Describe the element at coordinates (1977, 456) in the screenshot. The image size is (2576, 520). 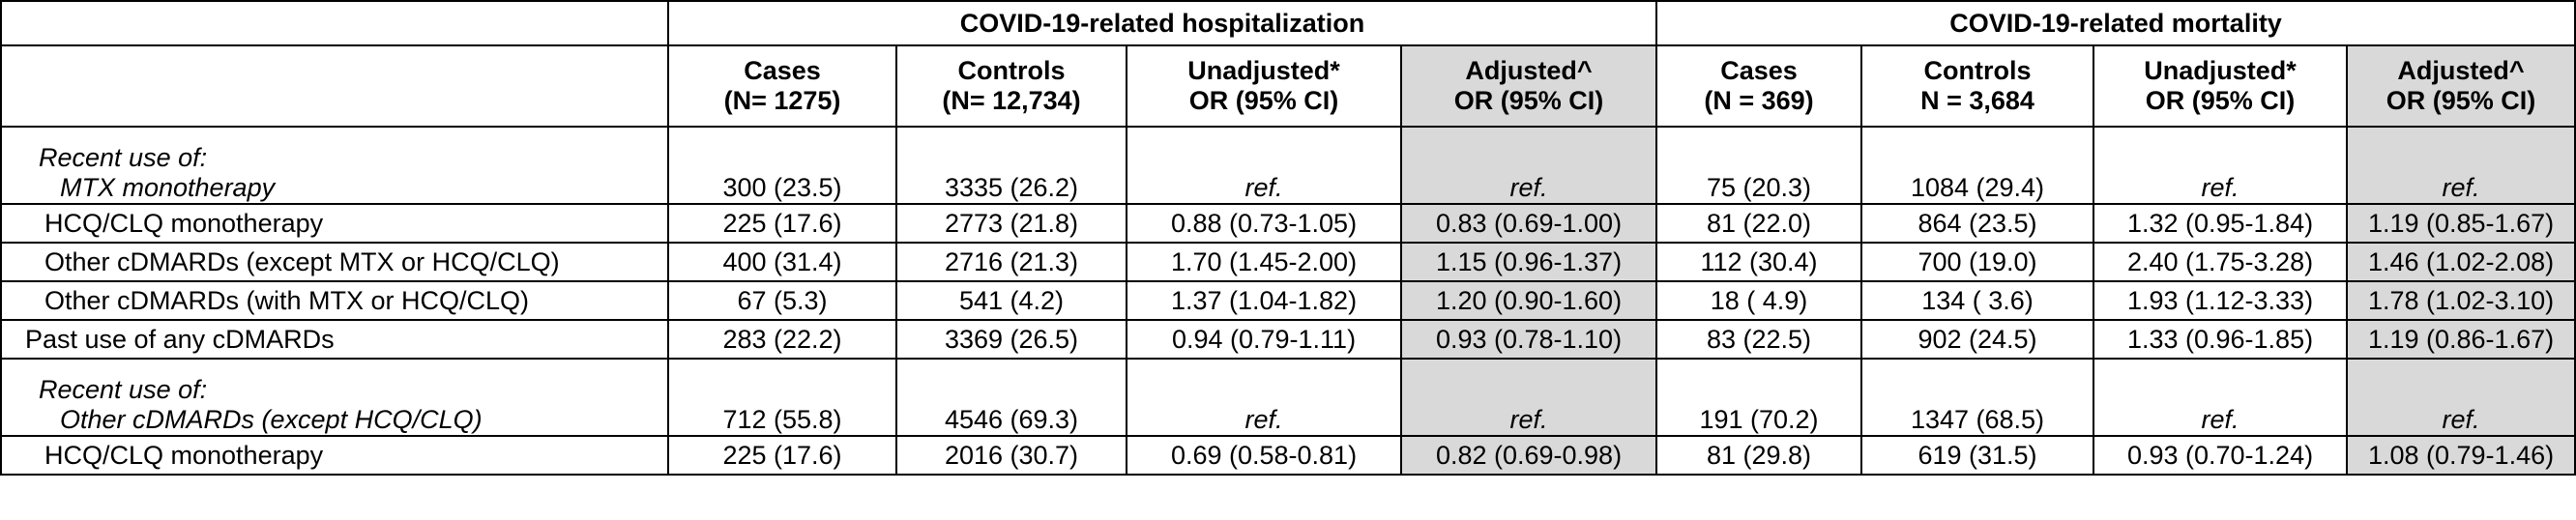
I see `cell-mort-controls: 619 (31.5)` at that location.